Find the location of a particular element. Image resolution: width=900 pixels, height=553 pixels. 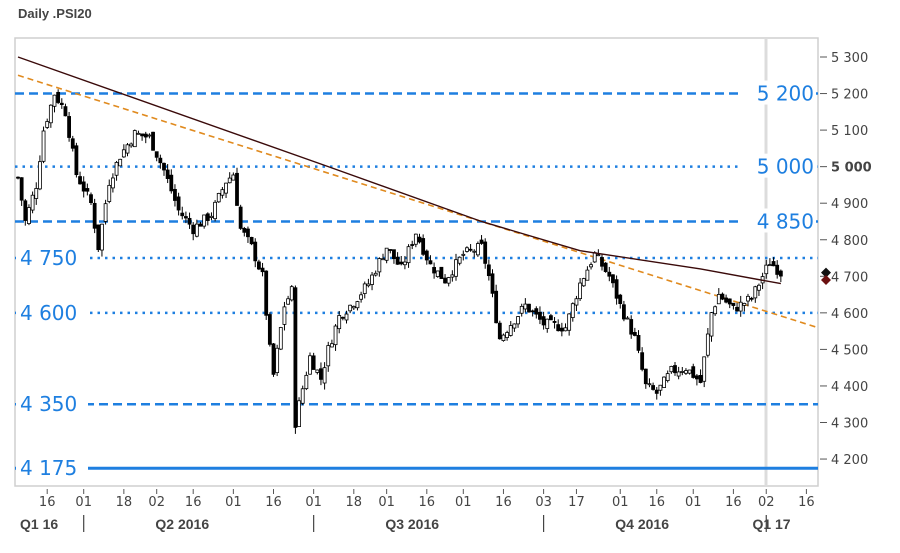

y-tick-label: 4 600 is located at coordinates (849, 314).